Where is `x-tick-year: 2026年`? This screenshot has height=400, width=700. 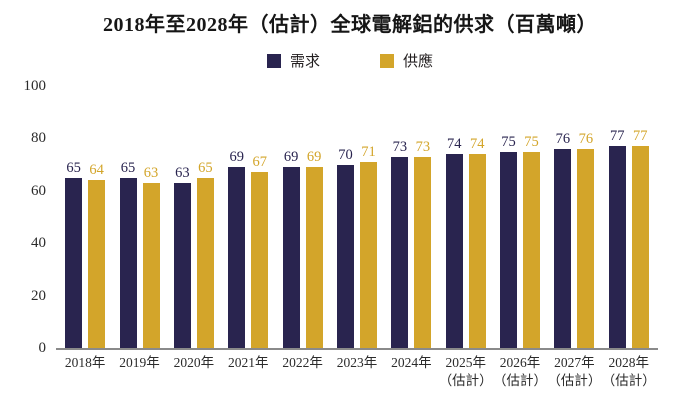 x-tick-year: 2026年 is located at coordinates (520, 362).